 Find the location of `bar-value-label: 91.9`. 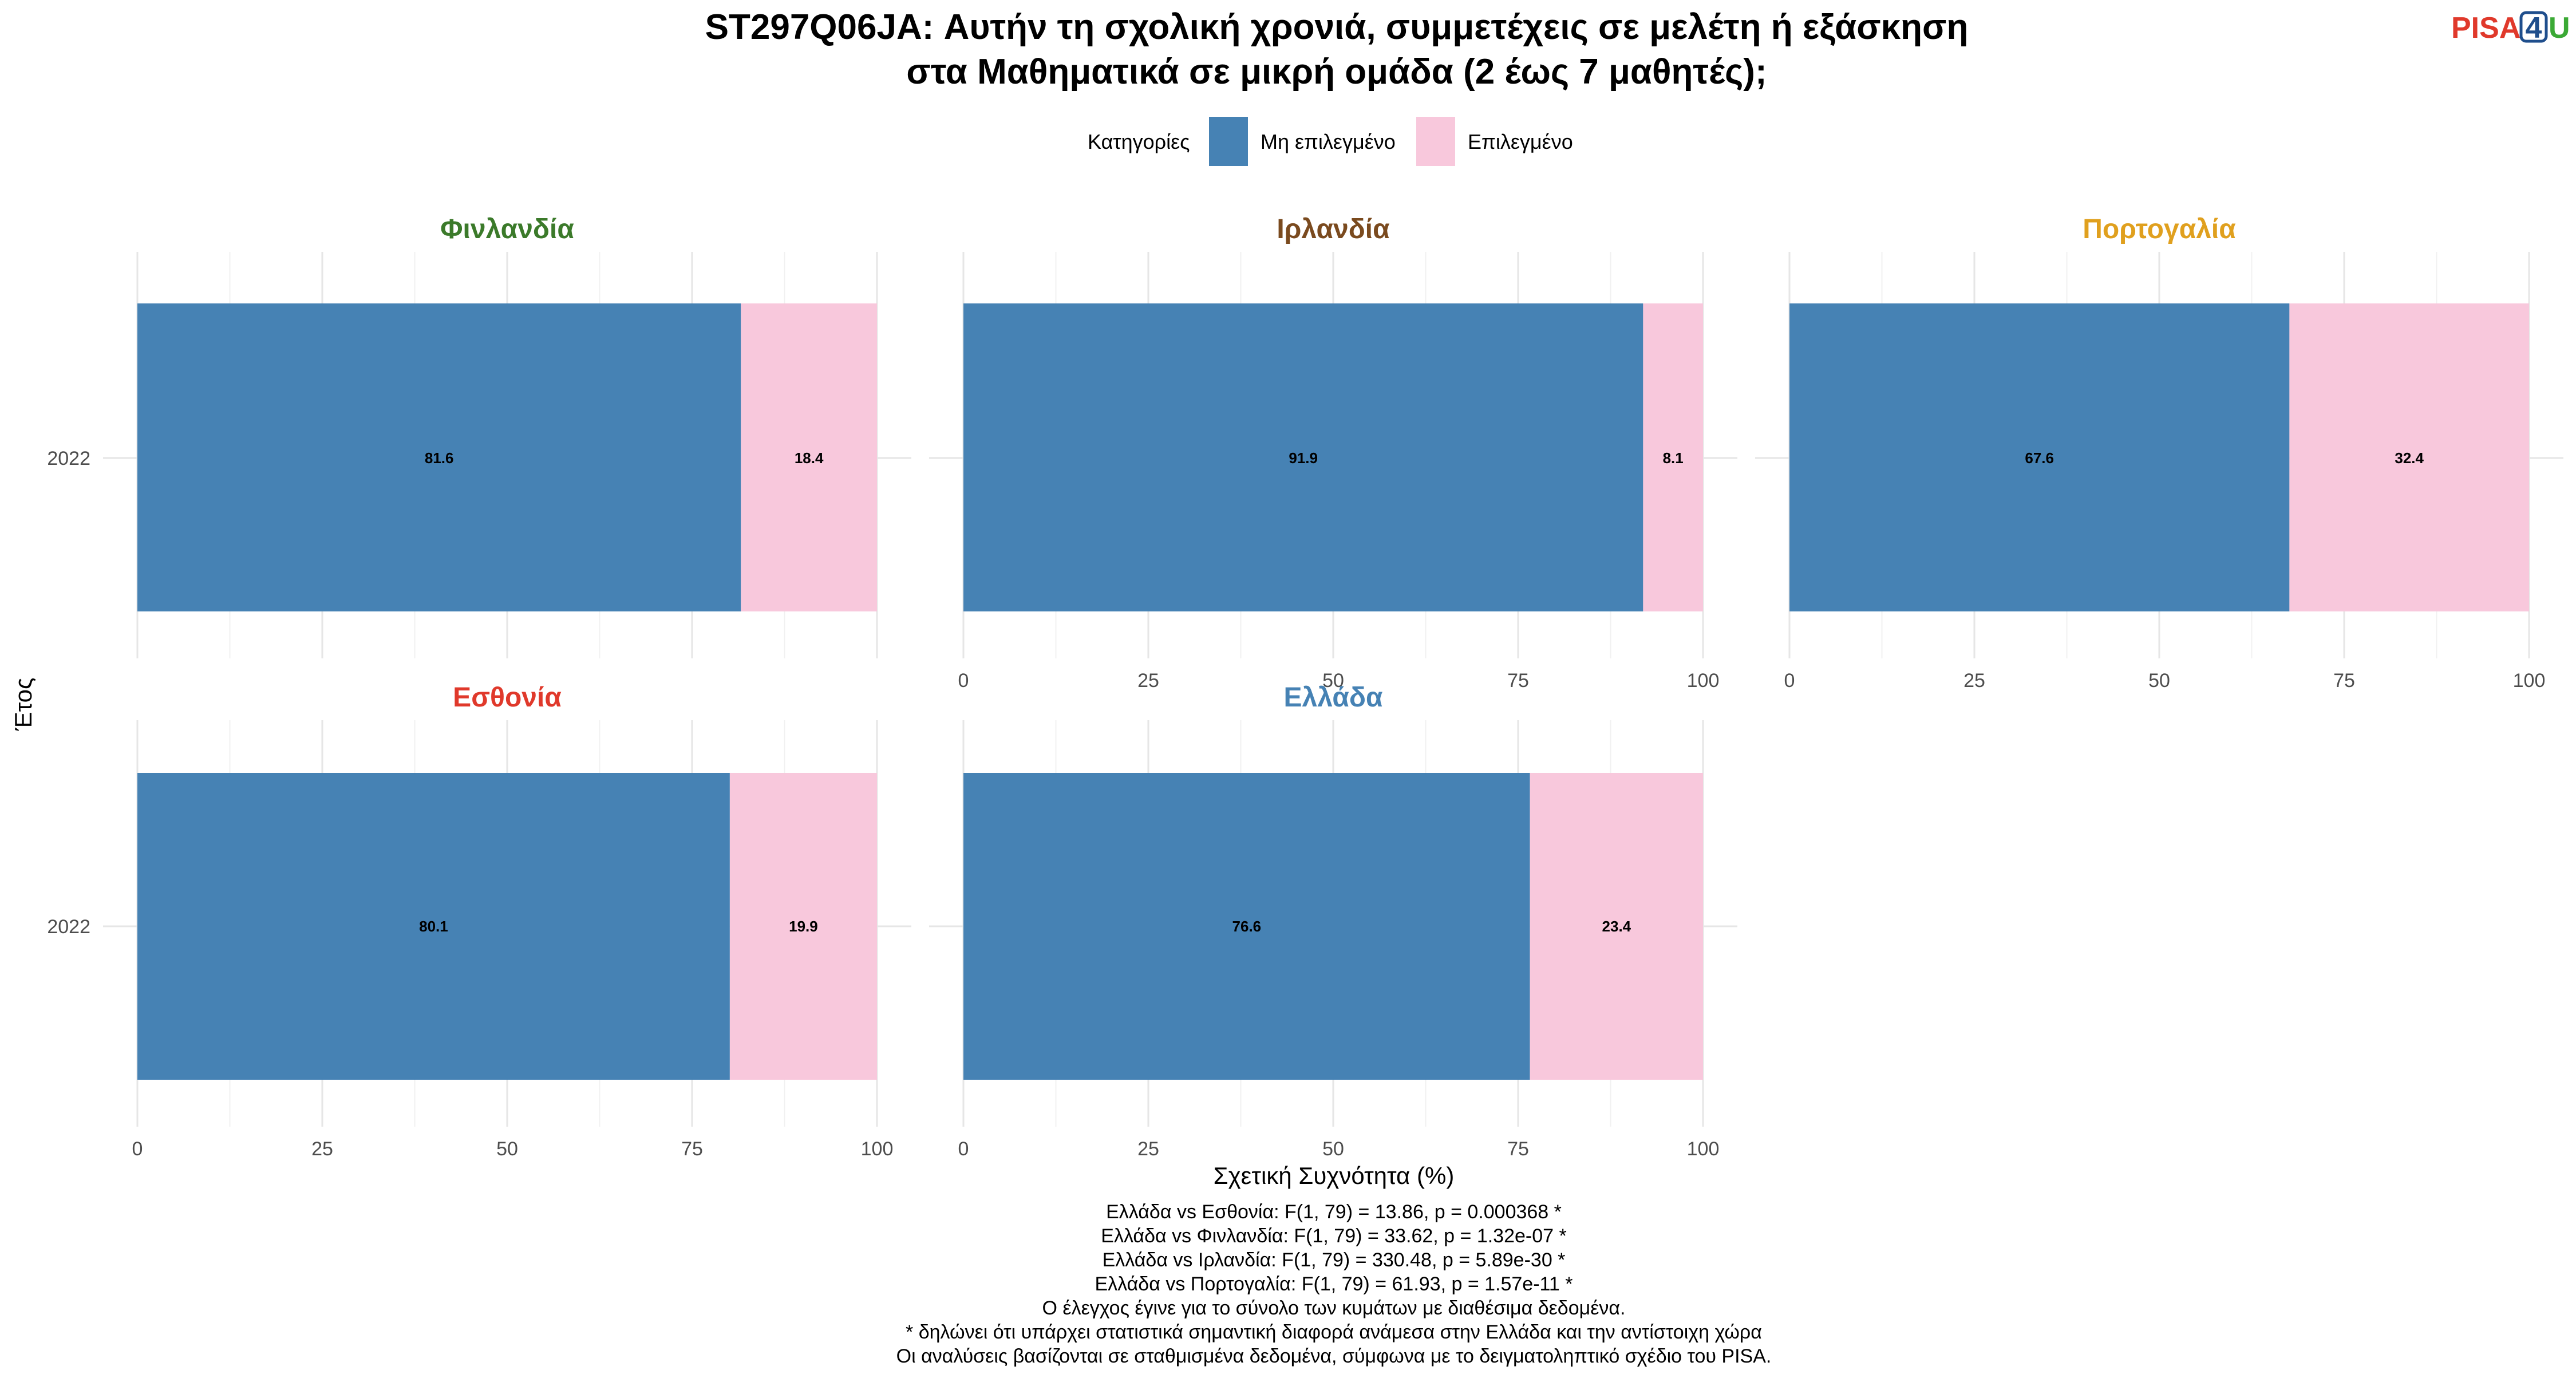

bar-value-label: 91.9 is located at coordinates (1303, 458).